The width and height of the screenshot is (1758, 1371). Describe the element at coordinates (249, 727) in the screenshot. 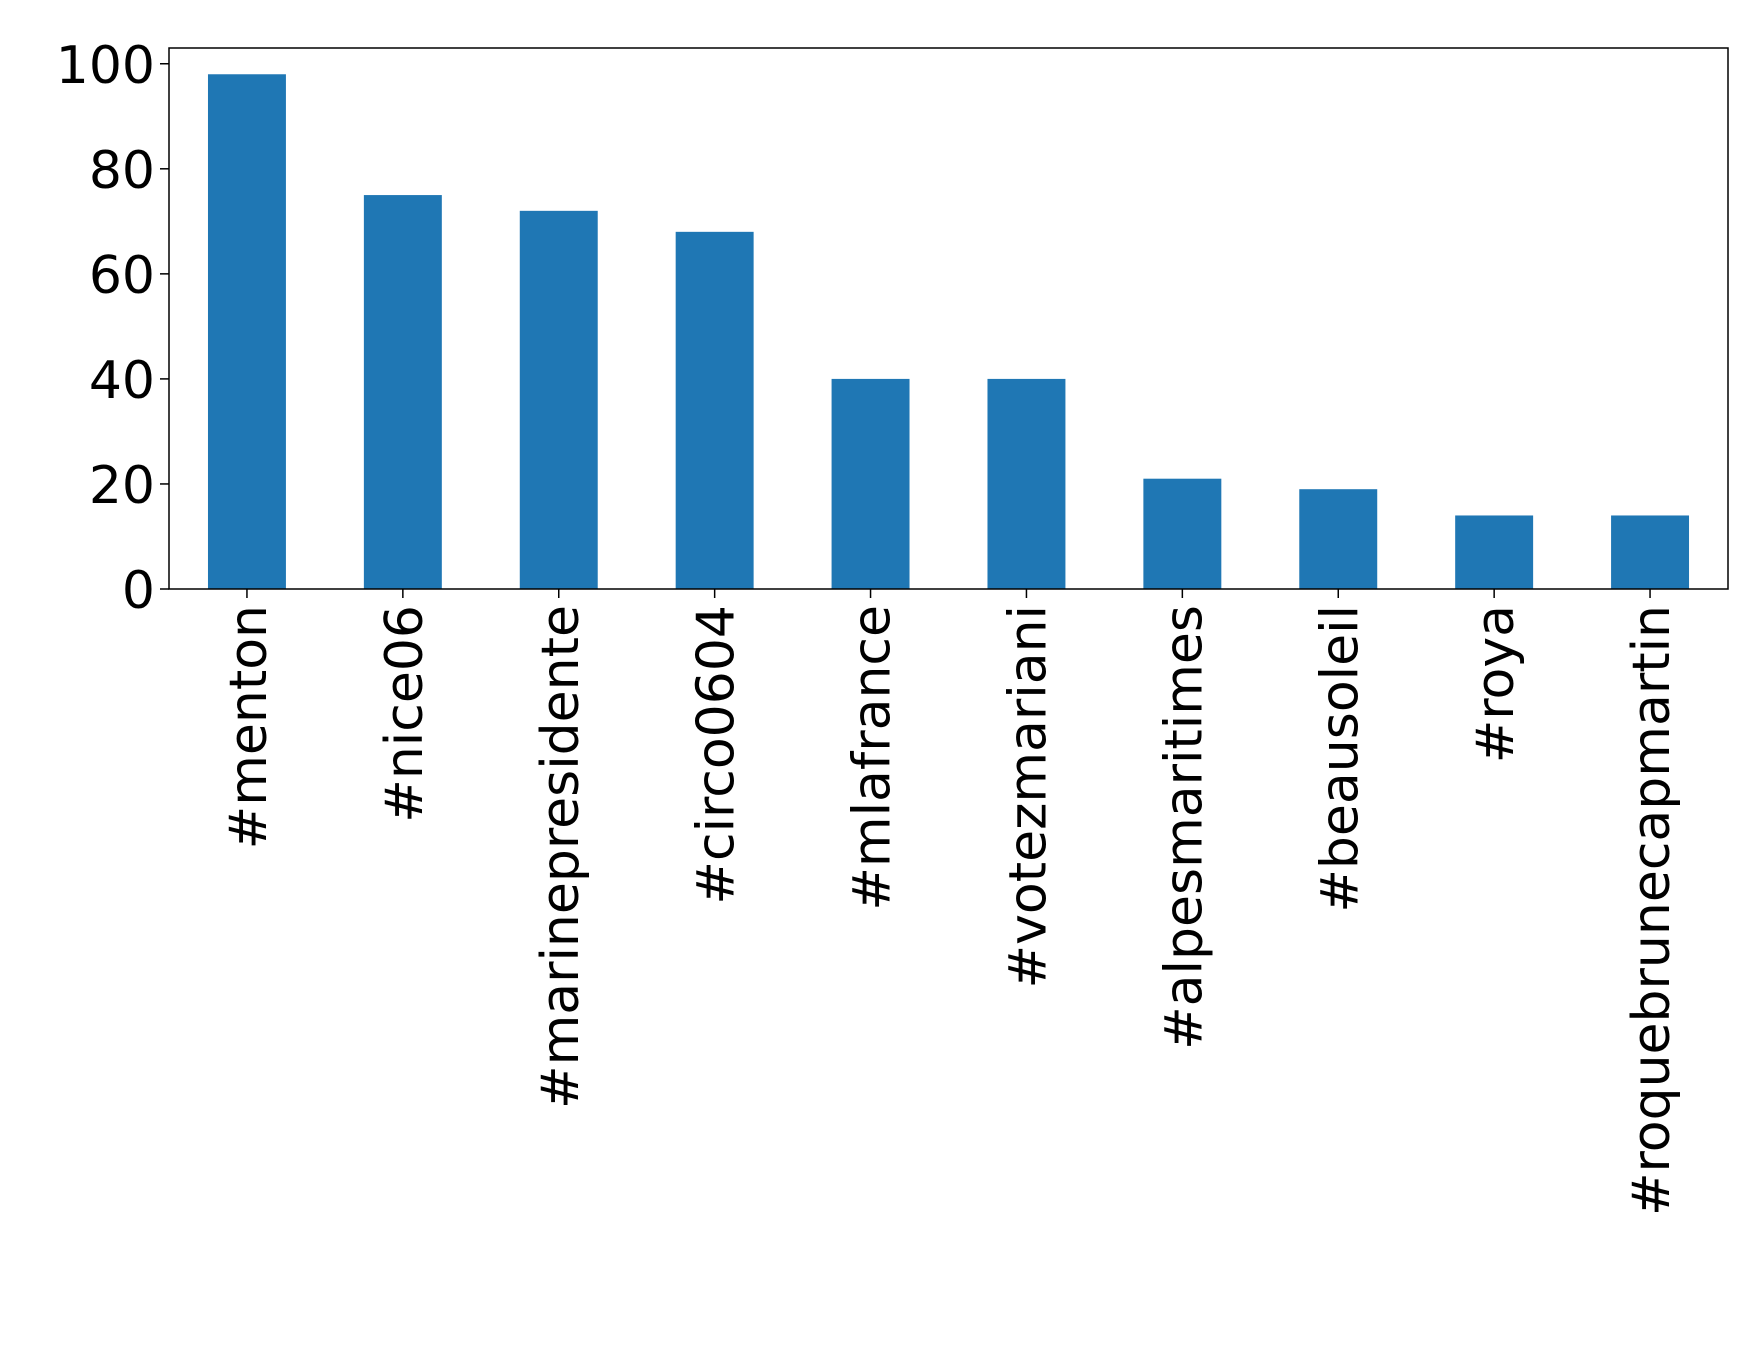

I see `x-tick-label: #menton` at that location.